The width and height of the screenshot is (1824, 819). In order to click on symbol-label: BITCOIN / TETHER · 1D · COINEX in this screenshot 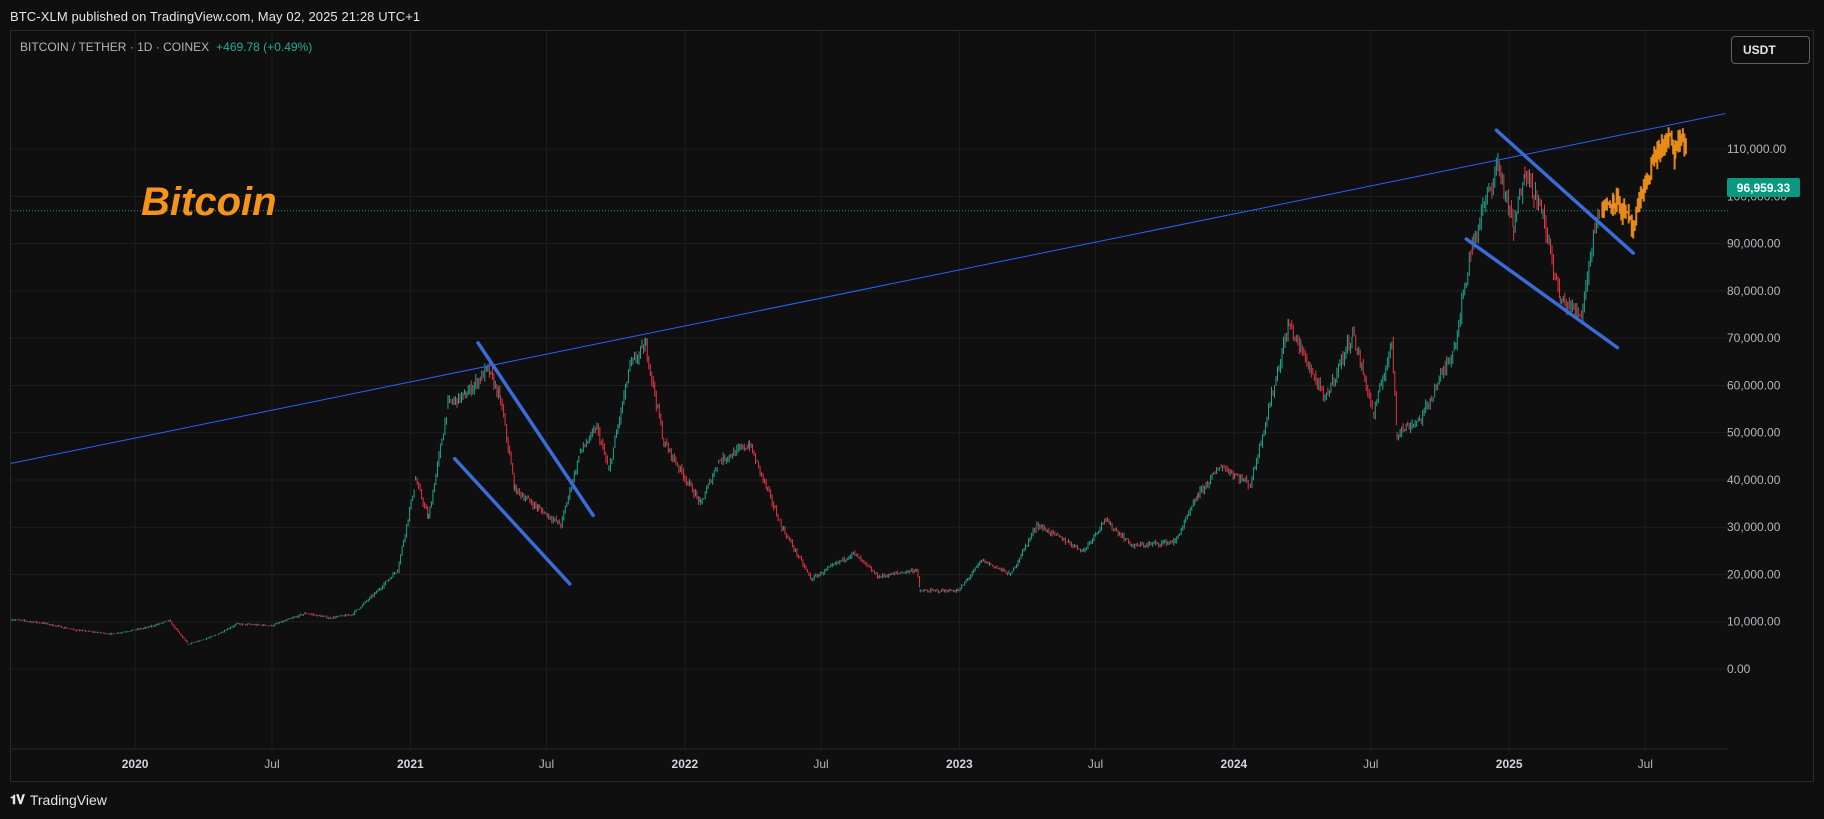, I will do `click(115, 47)`.